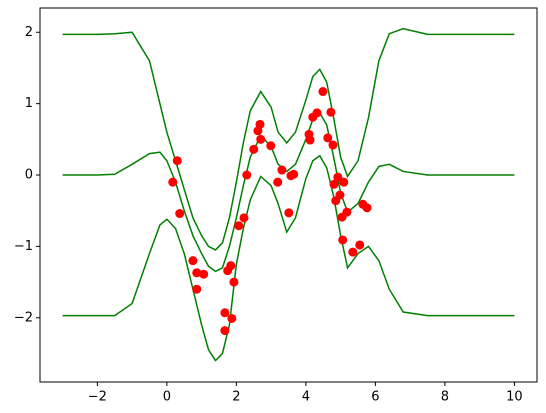  I want to click on x-tick-label: 8, so click(445, 397).